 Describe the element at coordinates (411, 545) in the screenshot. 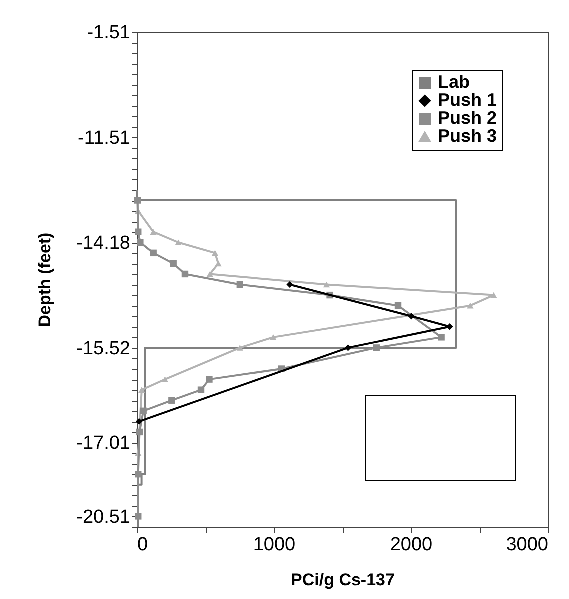

I see `x-tick-label: 2000` at that location.